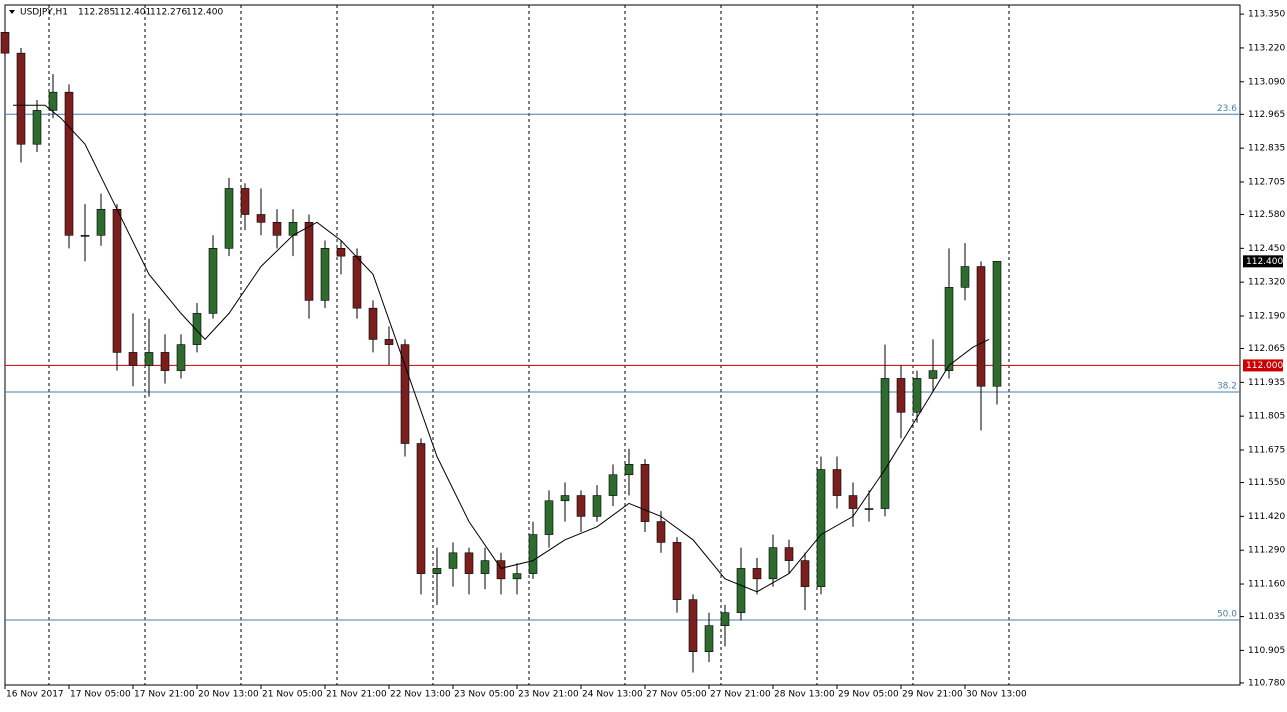 Image resolution: width=1287 pixels, height=712 pixels. What do you see at coordinates (548, 695) in the screenshot?
I see `x-tick-label: 23 Nov 21:00` at bounding box center [548, 695].